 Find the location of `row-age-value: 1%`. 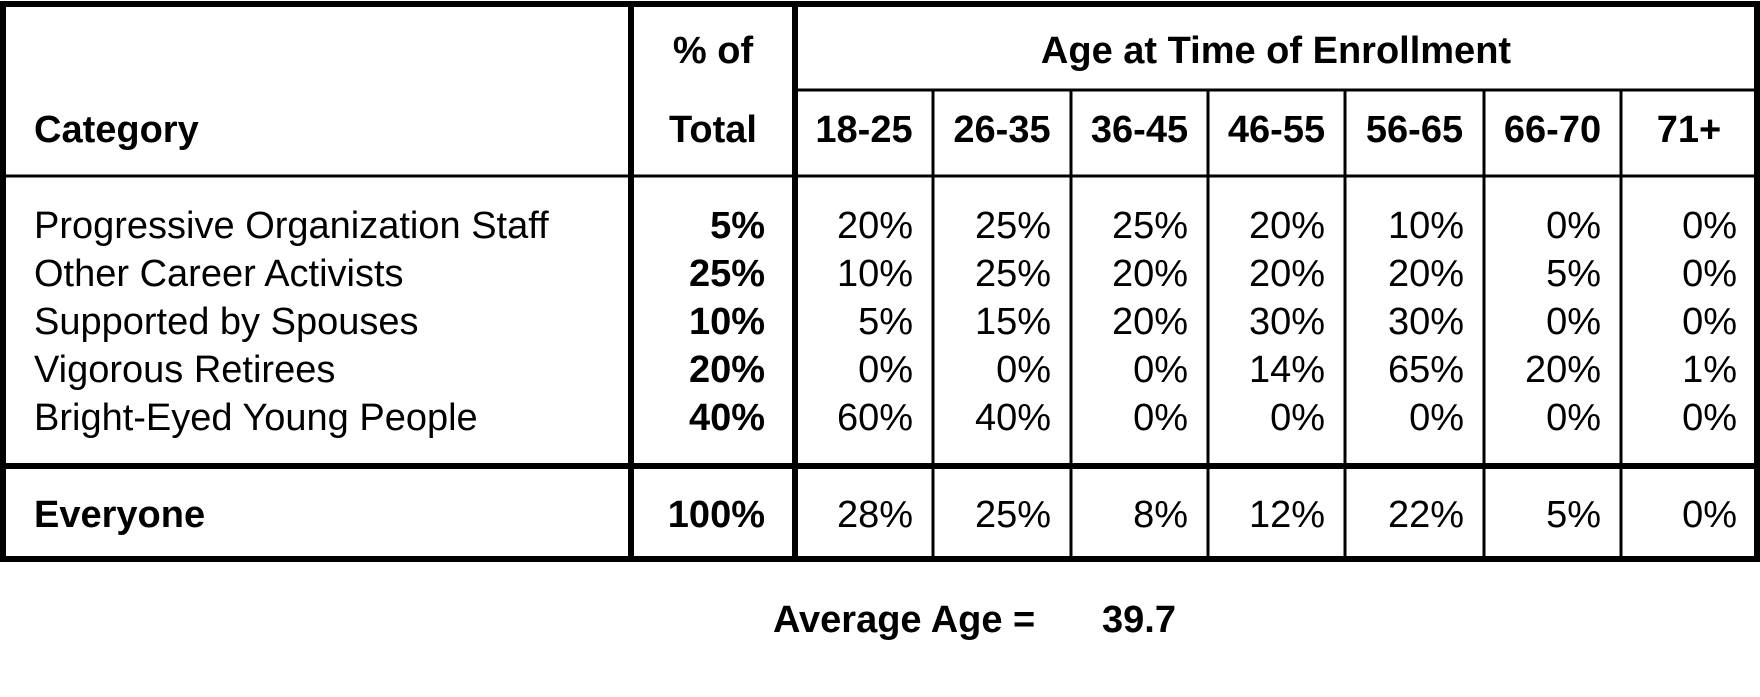

row-age-value: 1% is located at coordinates (1709, 370).